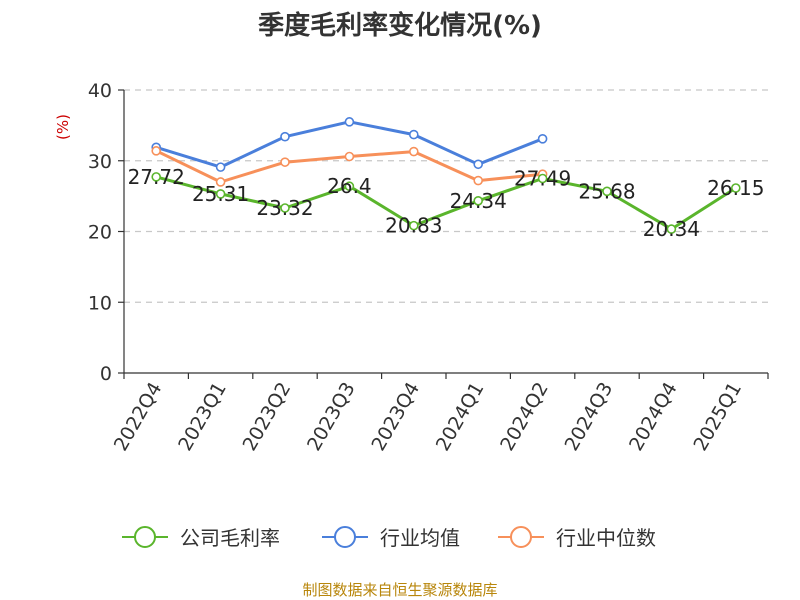  I want to click on source-note: 制图数据来自恒生聚源数据库, so click(399, 590).